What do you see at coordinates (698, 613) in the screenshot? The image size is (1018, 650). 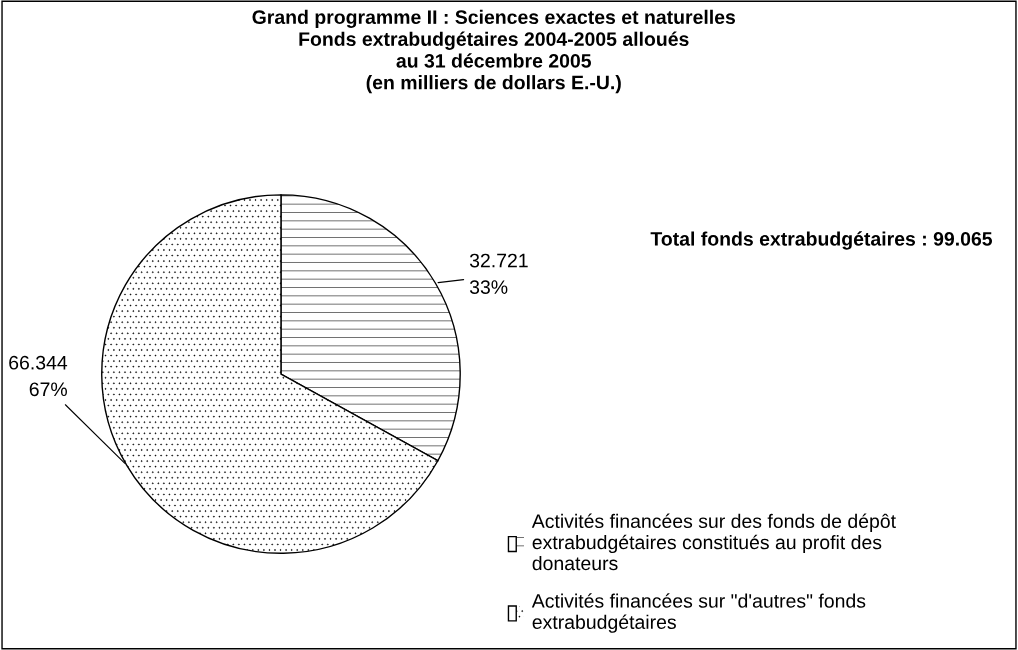 I see `legend-label: Activités financées sur "d'autres" fonds extrabudgétaires` at bounding box center [698, 613].